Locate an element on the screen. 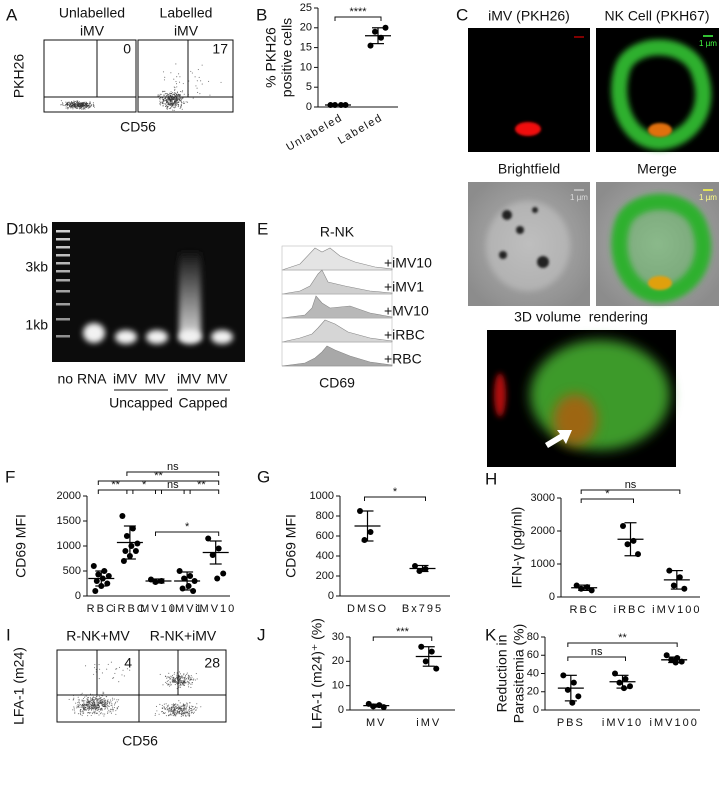 This screenshot has width=719, height=786. x-tick-label: MV10 is located at coordinates (158, 609).